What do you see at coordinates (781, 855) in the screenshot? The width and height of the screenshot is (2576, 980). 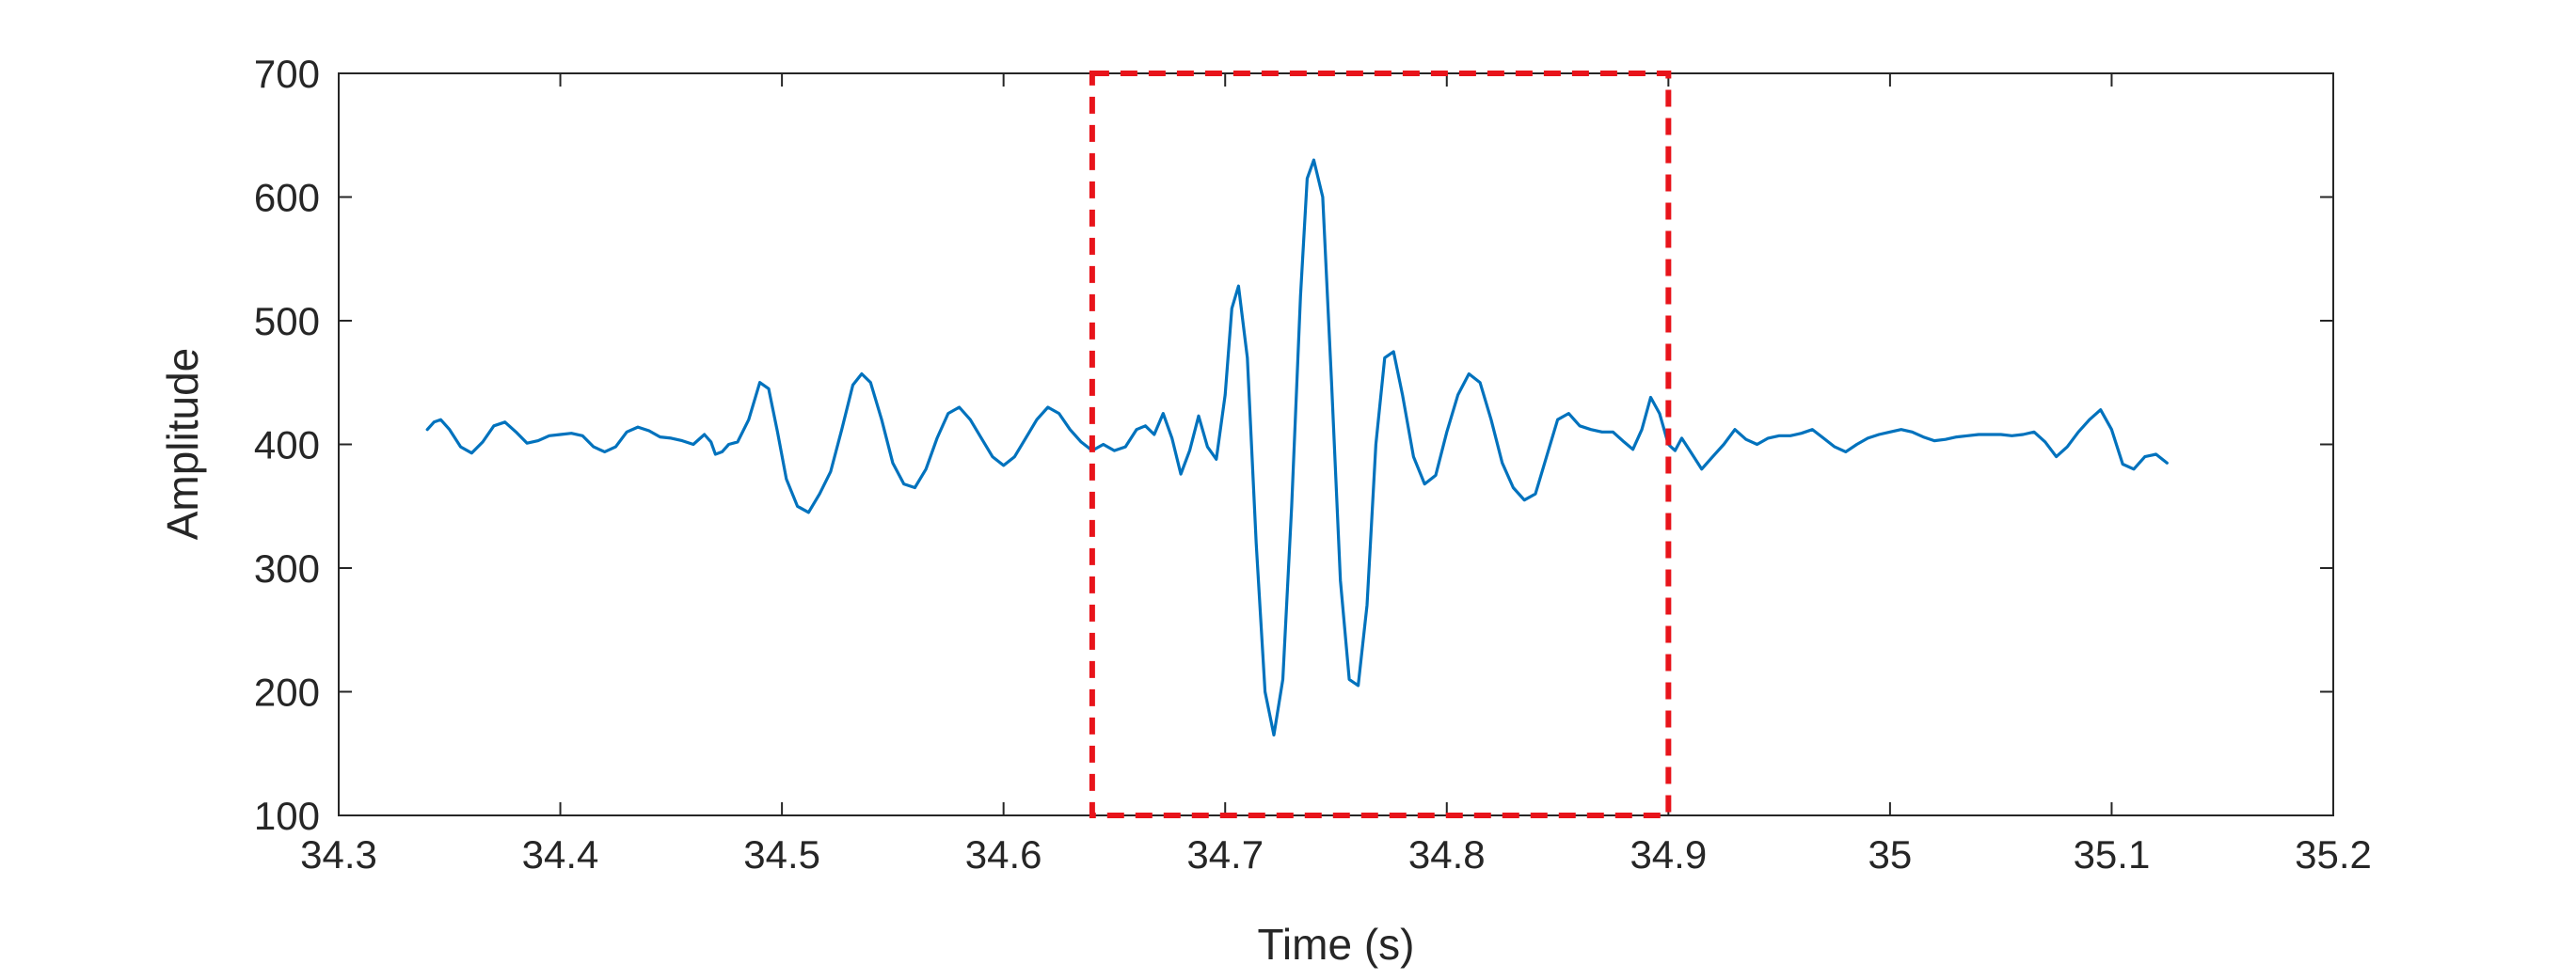 I see `x-tick-label: 34.5` at bounding box center [781, 855].